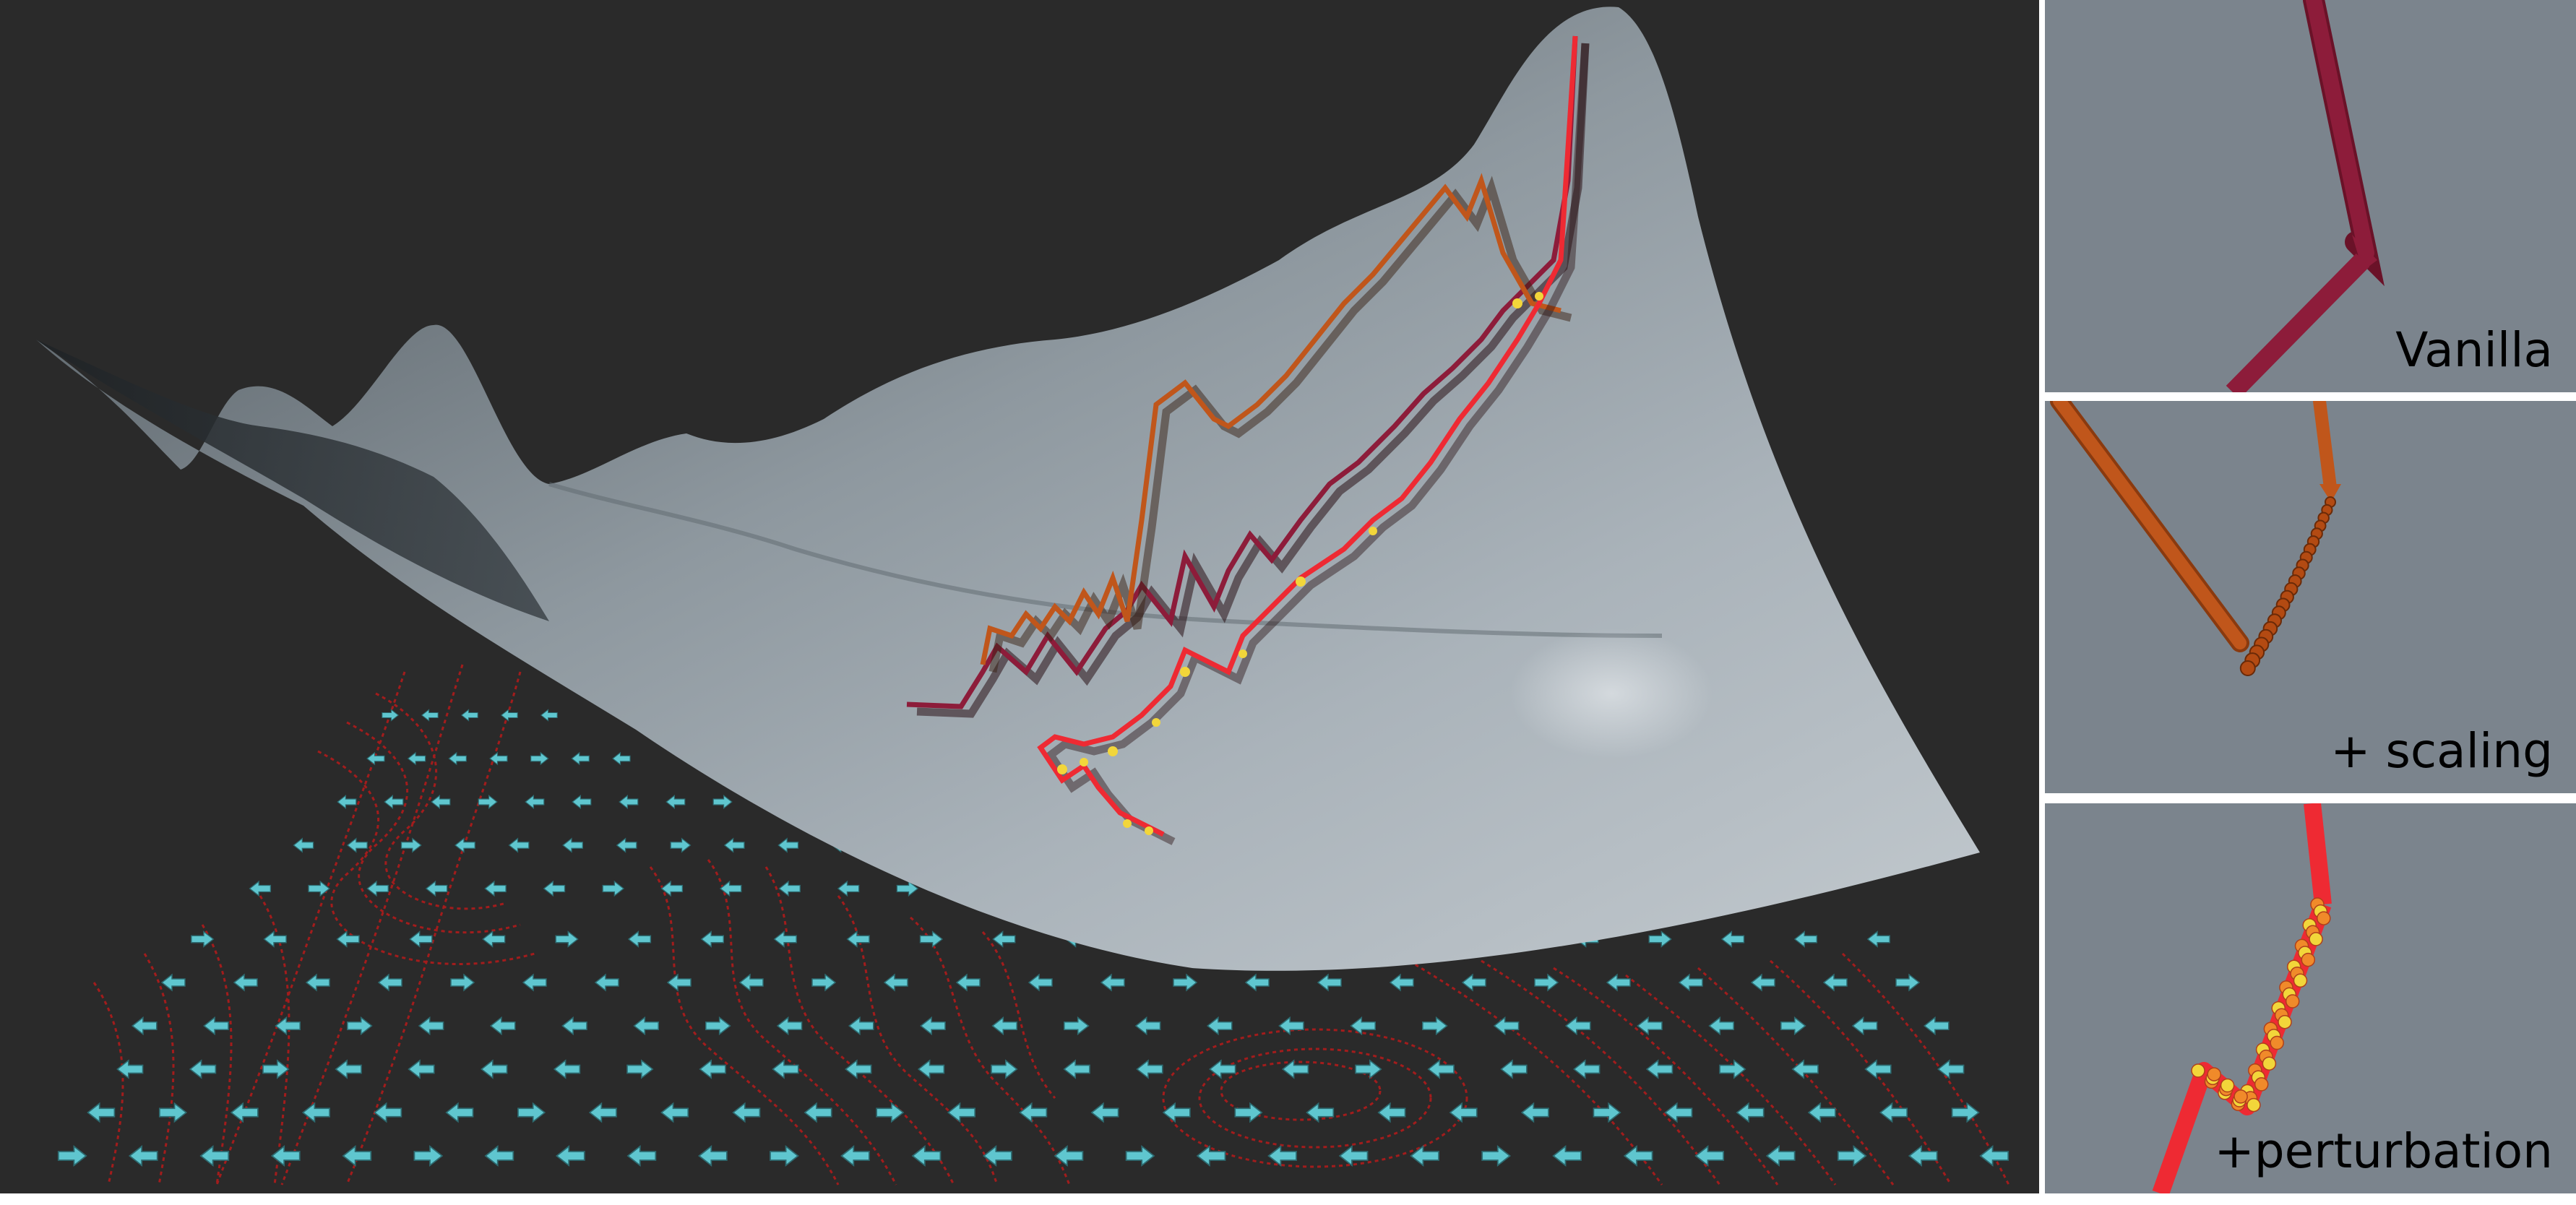 This screenshot has width=2576, height=1205. I want to click on inset-label-scaling: + scaling, so click(2441, 751).